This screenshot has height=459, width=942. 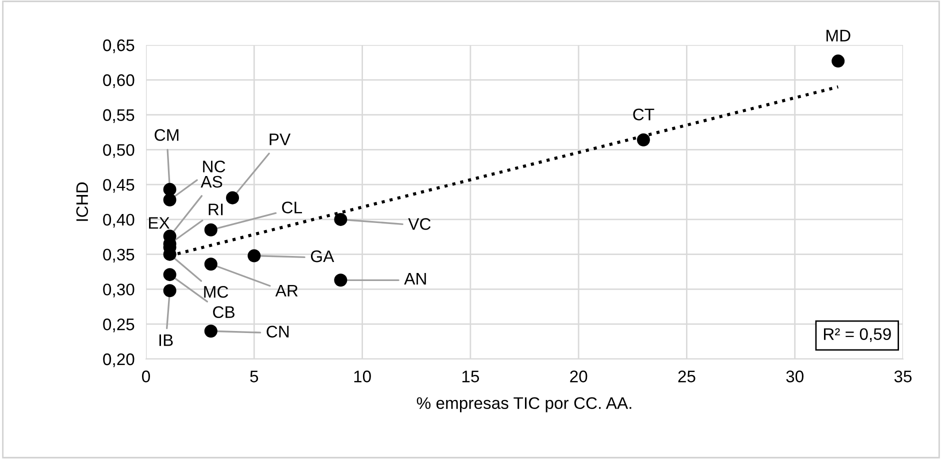 I want to click on annotation: CT, so click(x=643, y=114).